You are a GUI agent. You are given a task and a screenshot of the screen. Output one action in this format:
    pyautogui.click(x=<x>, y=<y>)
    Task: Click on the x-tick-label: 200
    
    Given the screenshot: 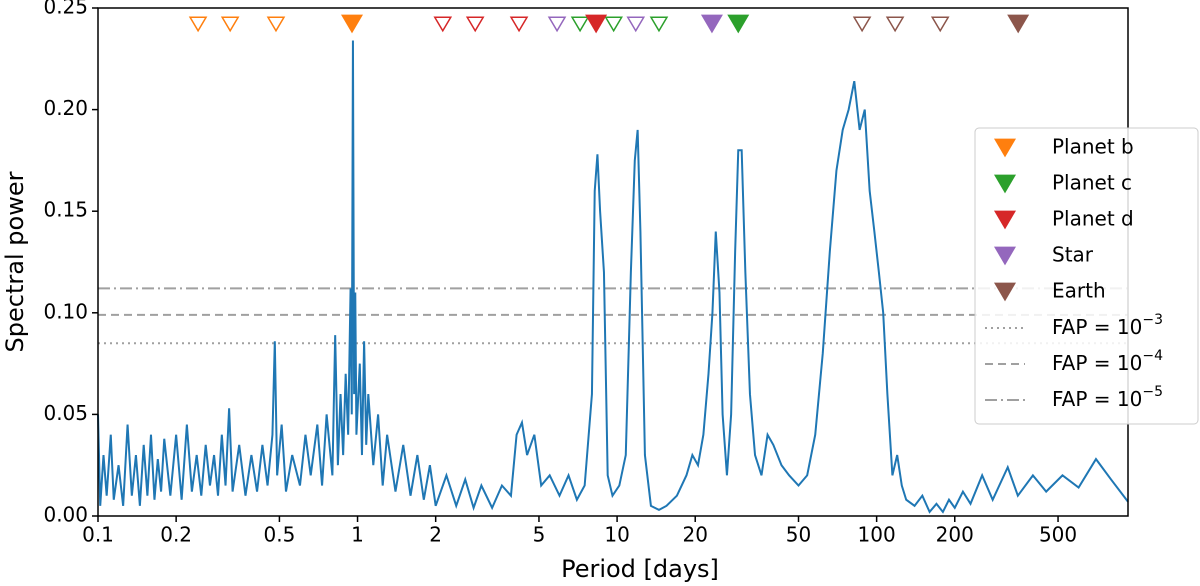 What is the action you would take?
    pyautogui.click(x=955, y=535)
    